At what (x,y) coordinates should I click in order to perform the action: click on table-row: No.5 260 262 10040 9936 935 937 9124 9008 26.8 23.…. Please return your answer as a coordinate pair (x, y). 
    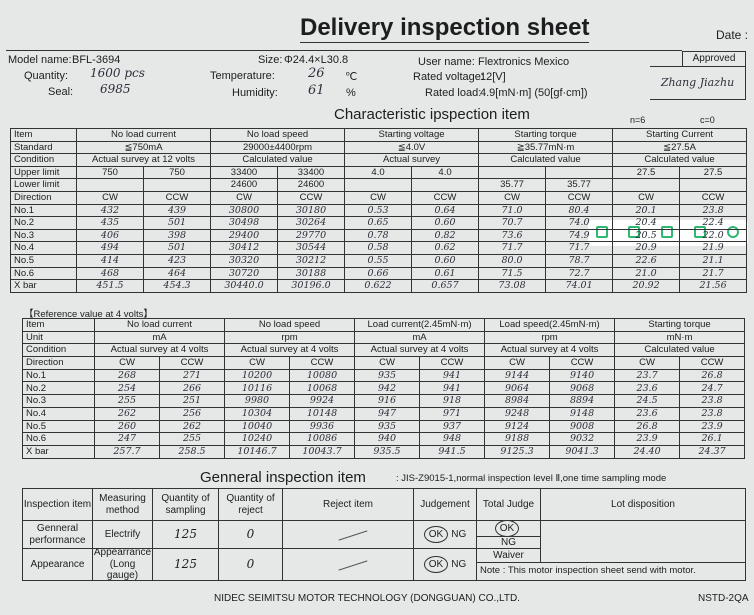
    Looking at the image, I should click on (384, 426).